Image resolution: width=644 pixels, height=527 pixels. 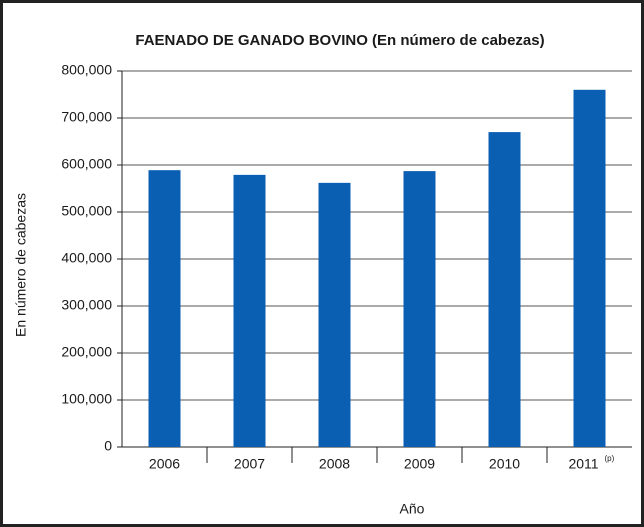 What do you see at coordinates (504, 464) in the screenshot?
I see `x-tick-label: 2010` at bounding box center [504, 464].